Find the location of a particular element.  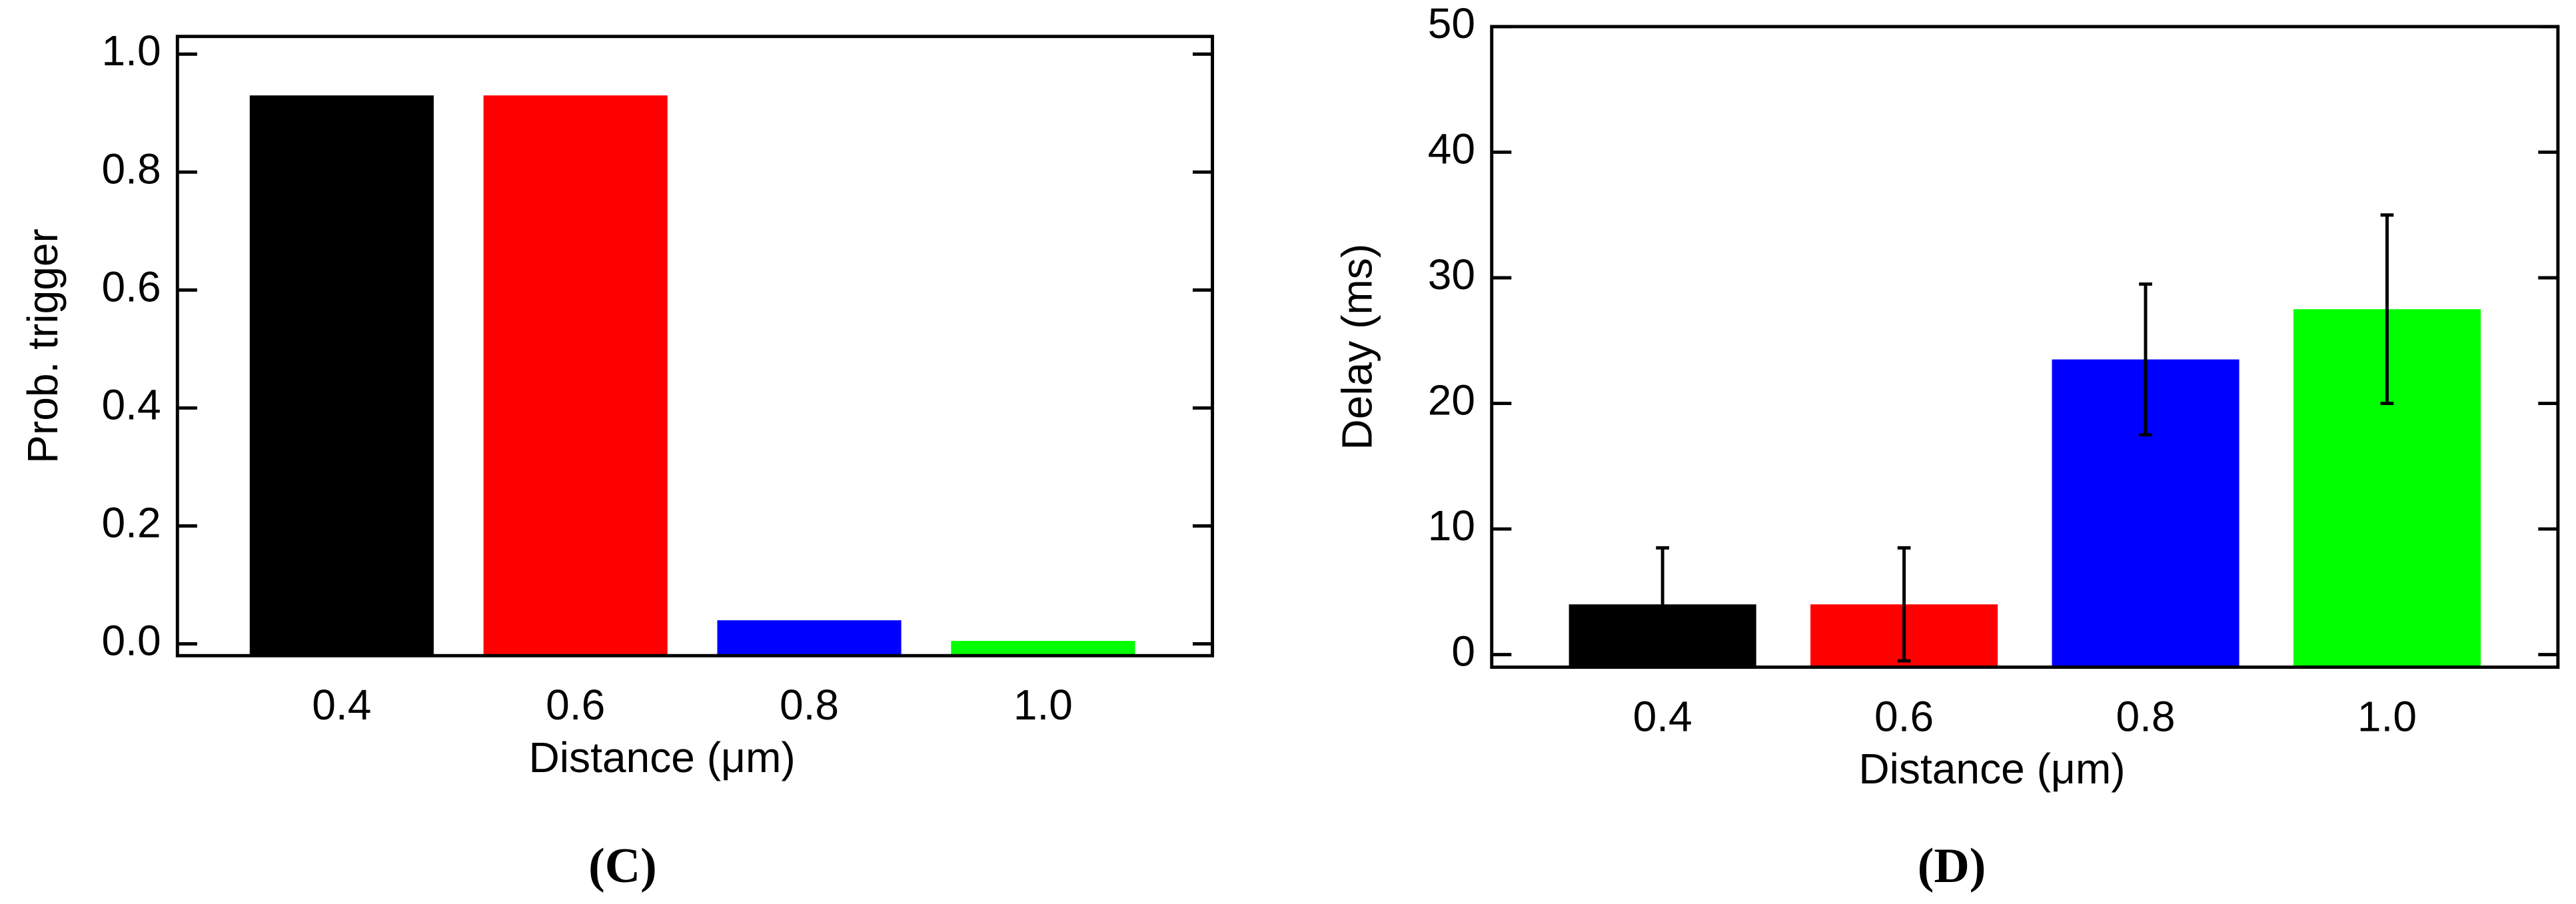

caption: (C) is located at coordinates (622, 865).